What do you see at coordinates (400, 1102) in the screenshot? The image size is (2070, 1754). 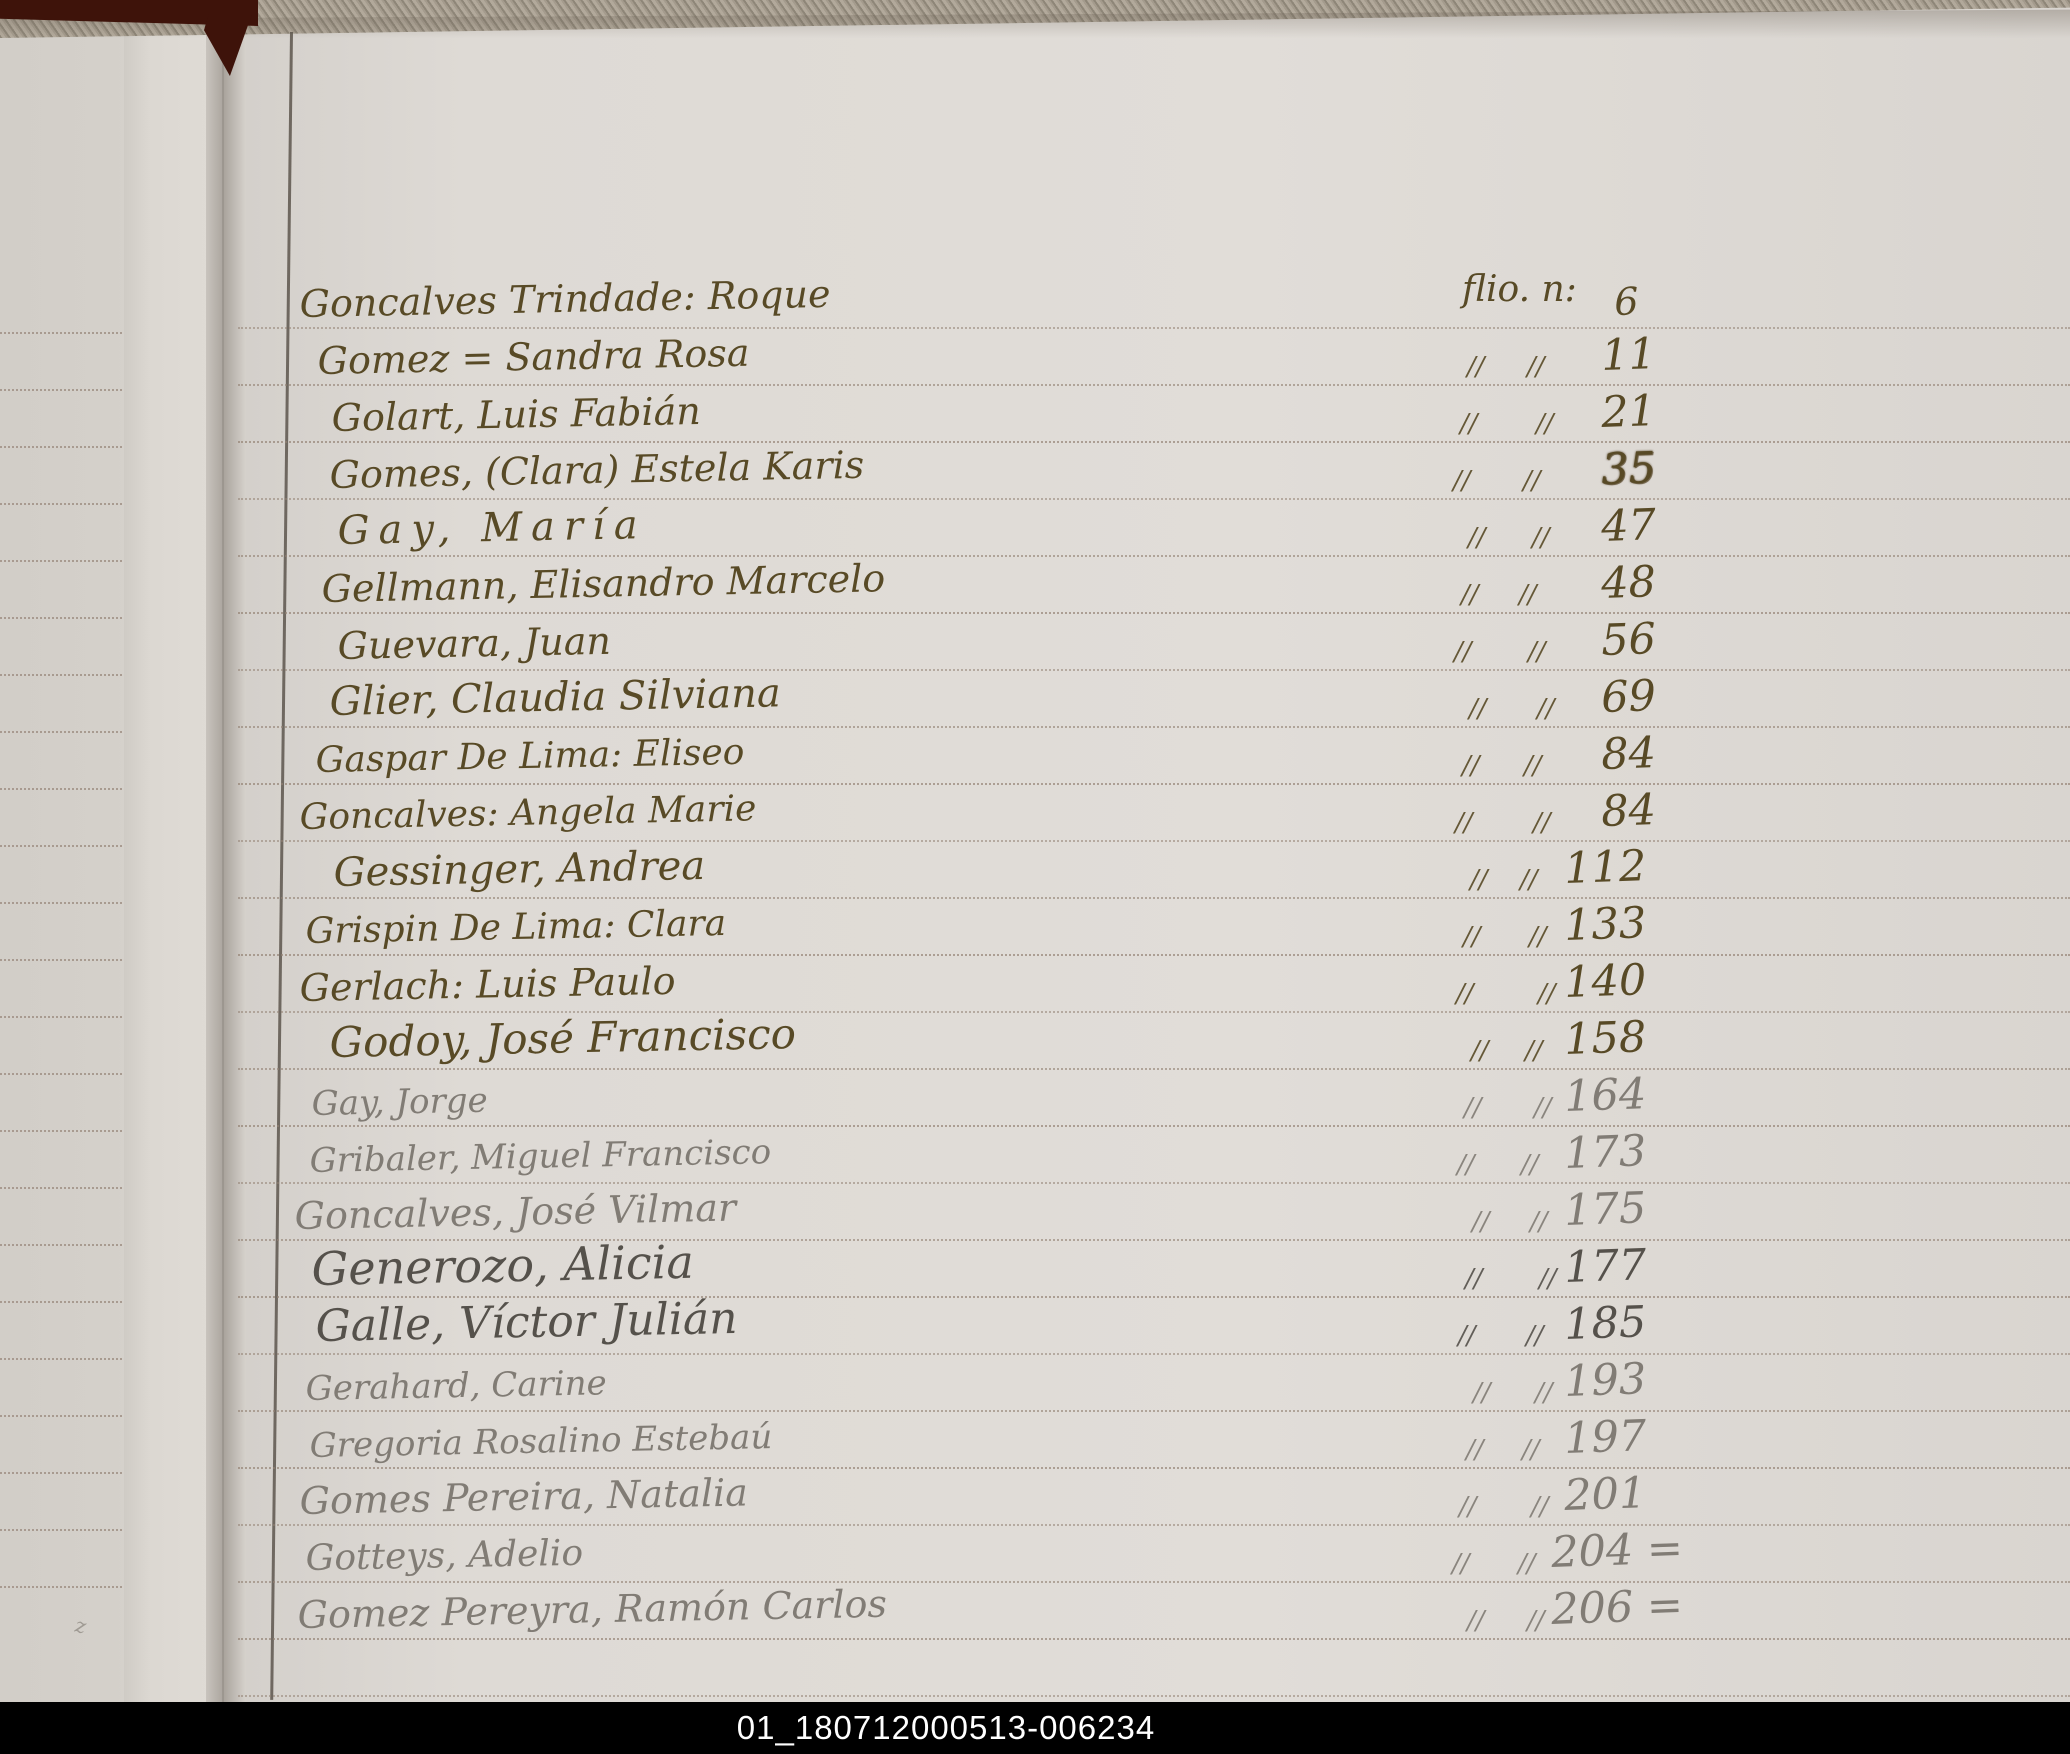 I see `entry-name: Gay, Jorge` at bounding box center [400, 1102].